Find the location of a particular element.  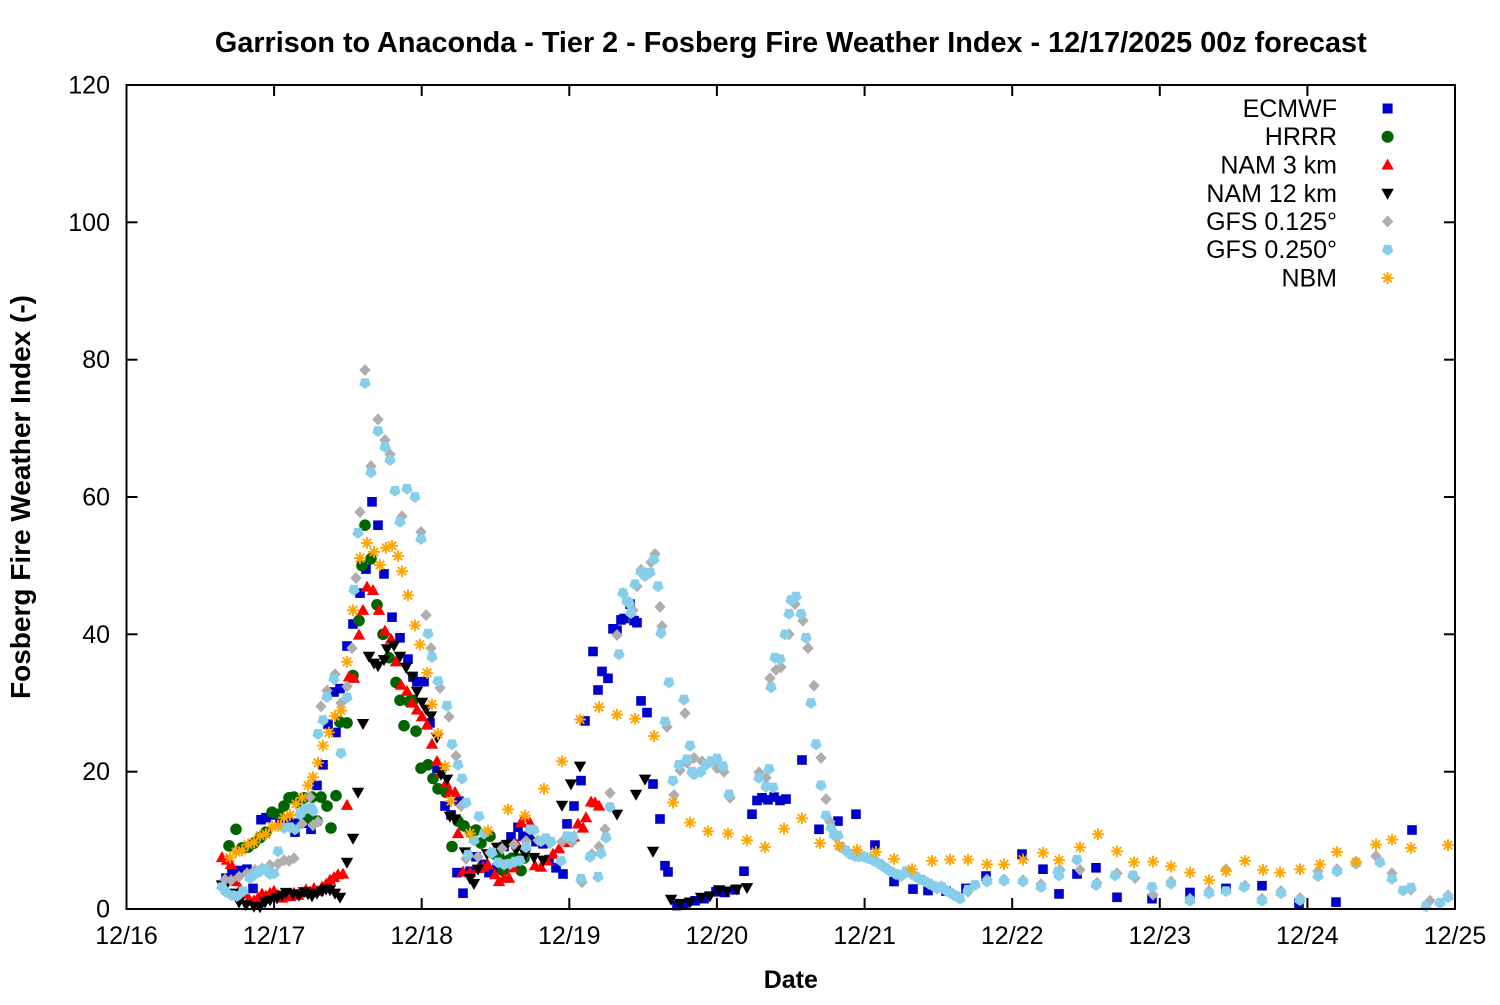

svg-text: 120 is located at coordinates (89, 86).